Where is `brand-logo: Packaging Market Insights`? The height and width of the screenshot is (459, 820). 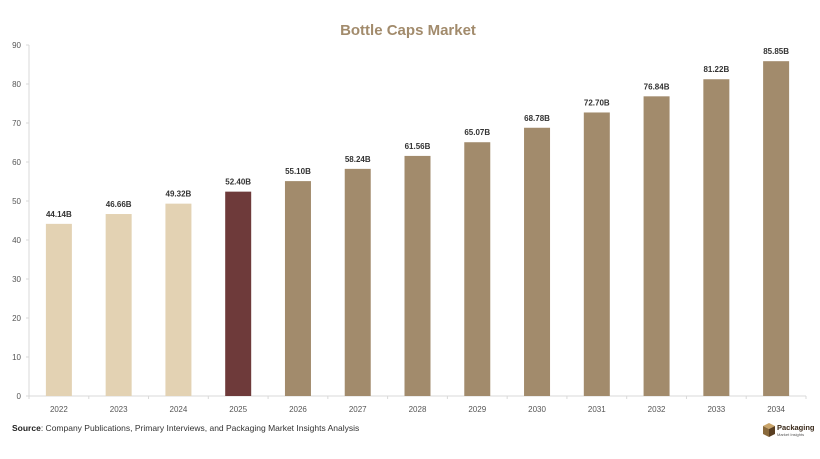
brand-logo: Packaging Market Insights is located at coordinates (791, 431).